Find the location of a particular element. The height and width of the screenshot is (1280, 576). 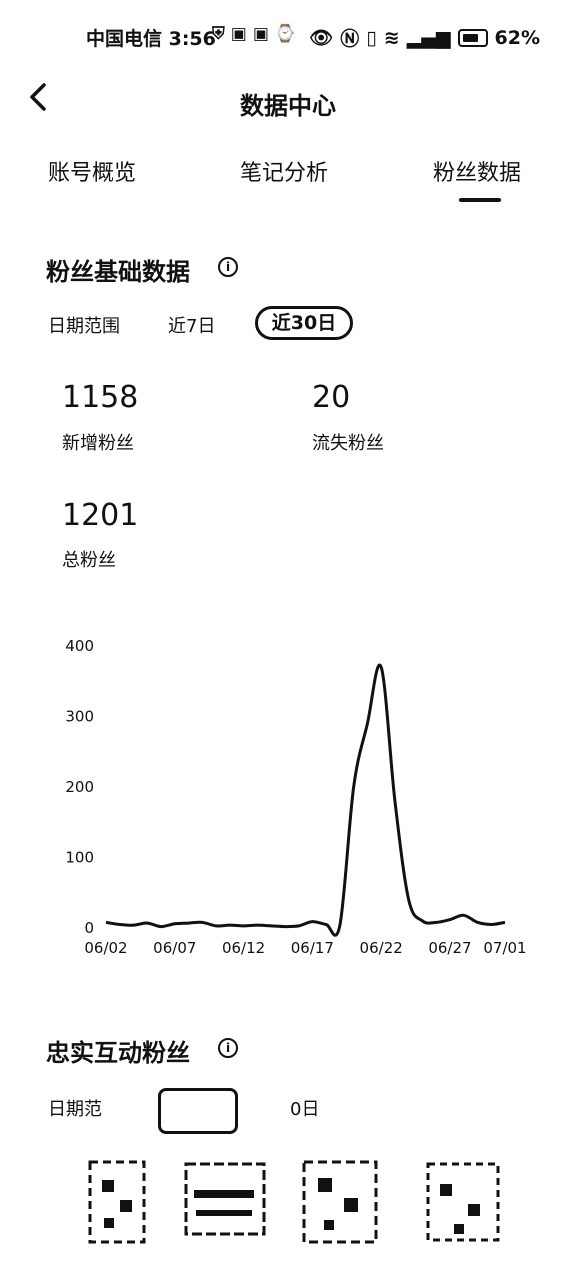

y-tick-label: 400 is located at coordinates (79, 646).